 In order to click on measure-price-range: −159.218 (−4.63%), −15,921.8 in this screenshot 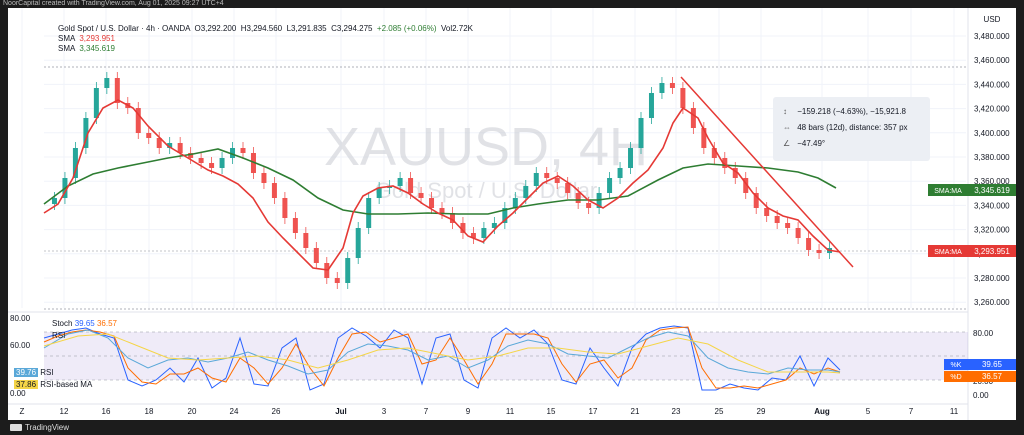, I will do `click(851, 111)`.